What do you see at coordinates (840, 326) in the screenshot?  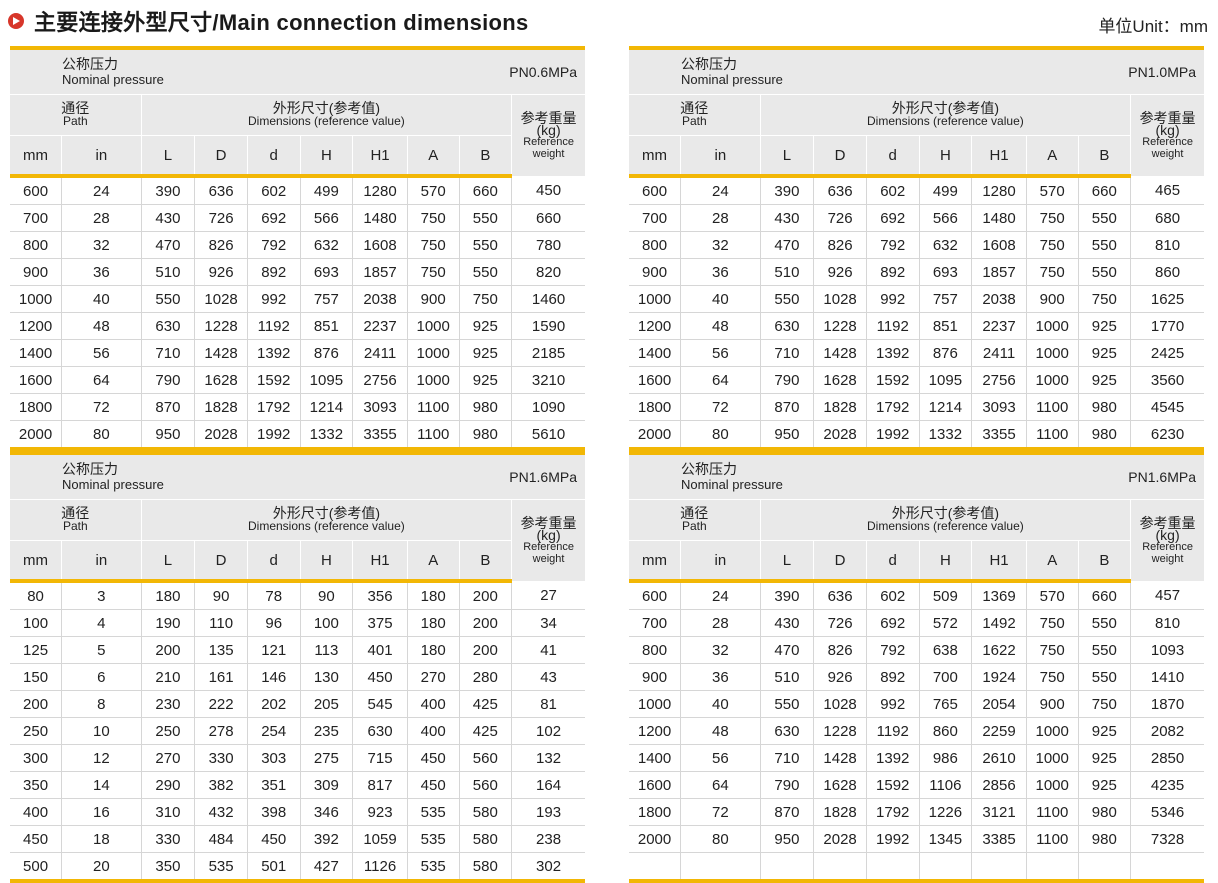 I see `table-cell: 1228` at bounding box center [840, 326].